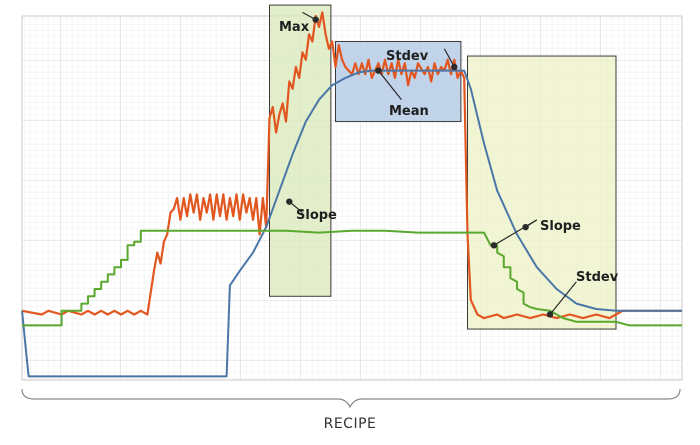  I want to click on leader-line-stdev-top, so click(449, 58).